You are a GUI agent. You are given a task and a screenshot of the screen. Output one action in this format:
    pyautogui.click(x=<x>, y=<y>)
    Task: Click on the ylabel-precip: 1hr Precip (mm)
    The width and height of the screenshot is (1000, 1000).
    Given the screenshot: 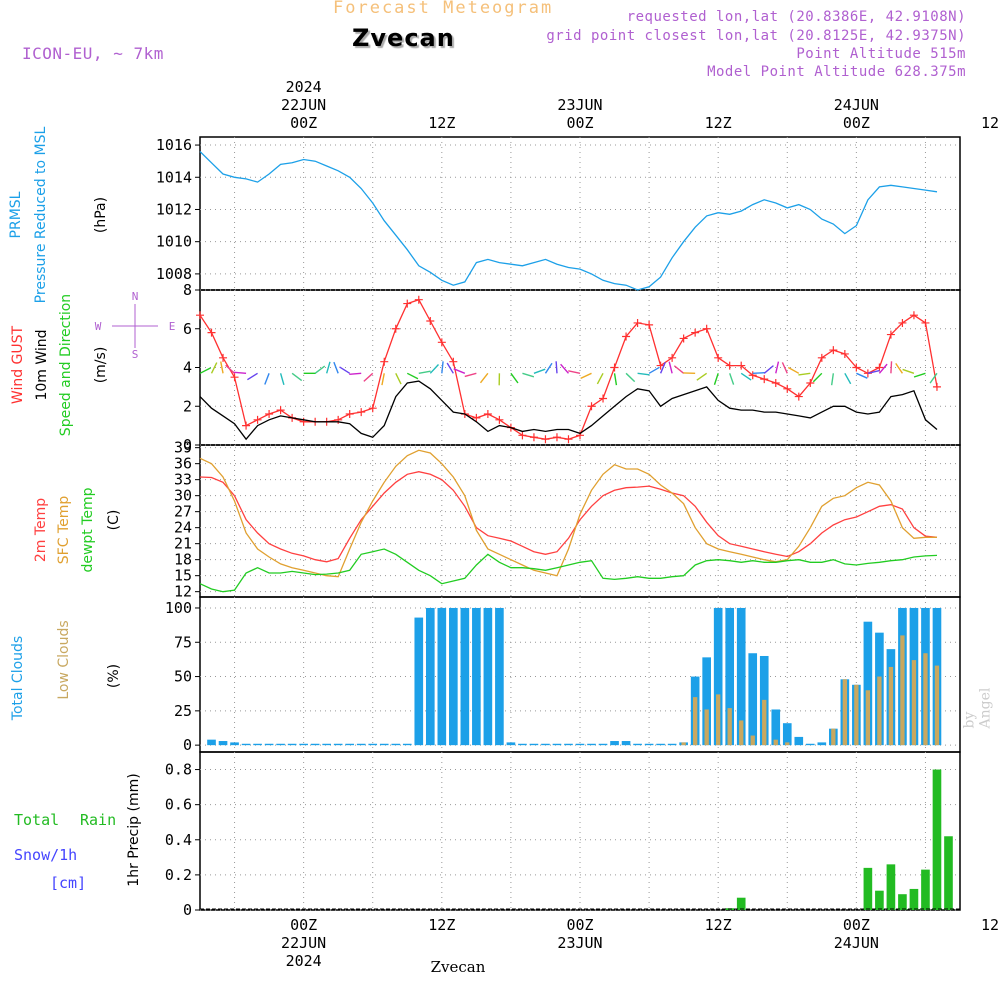 What is the action you would take?
    pyautogui.click(x=134, y=829)
    